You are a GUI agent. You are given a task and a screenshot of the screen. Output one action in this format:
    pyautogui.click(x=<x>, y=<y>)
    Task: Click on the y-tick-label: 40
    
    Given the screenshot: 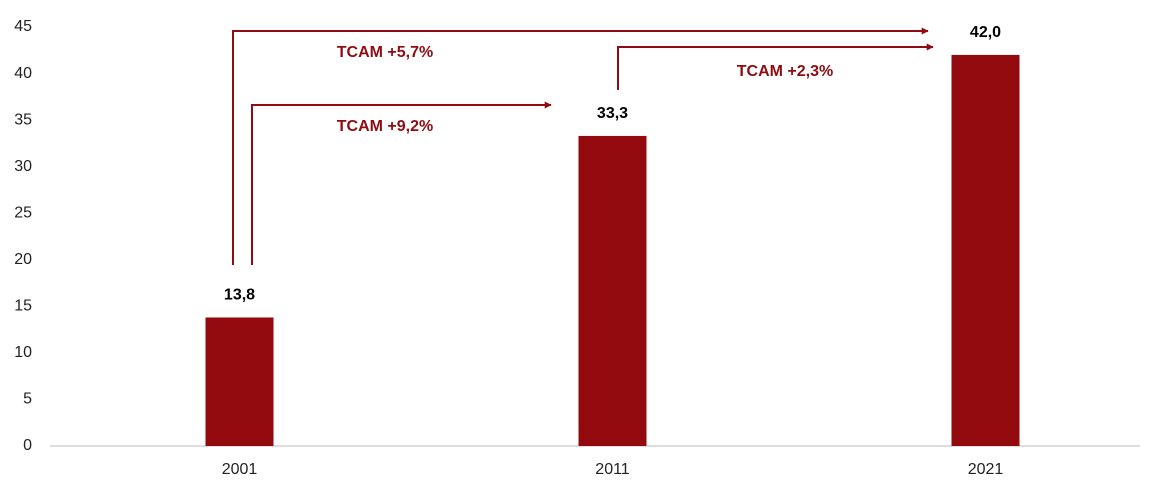 What is the action you would take?
    pyautogui.click(x=23, y=73)
    